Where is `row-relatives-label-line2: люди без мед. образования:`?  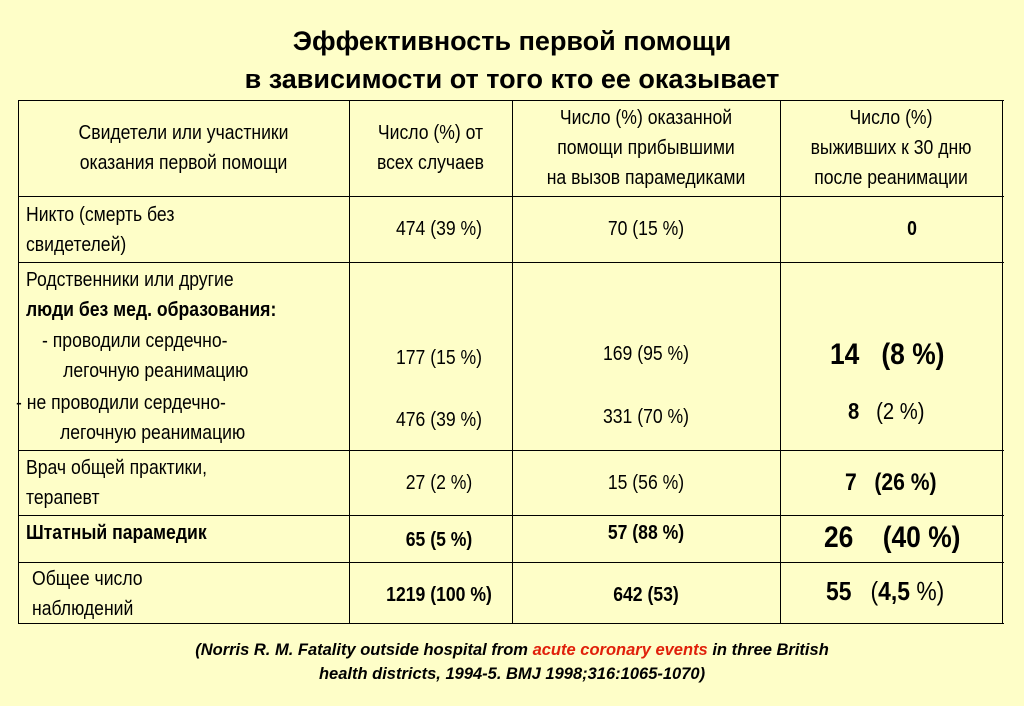
row-relatives-label-line2: люди без мед. образования: is located at coordinates (151, 310).